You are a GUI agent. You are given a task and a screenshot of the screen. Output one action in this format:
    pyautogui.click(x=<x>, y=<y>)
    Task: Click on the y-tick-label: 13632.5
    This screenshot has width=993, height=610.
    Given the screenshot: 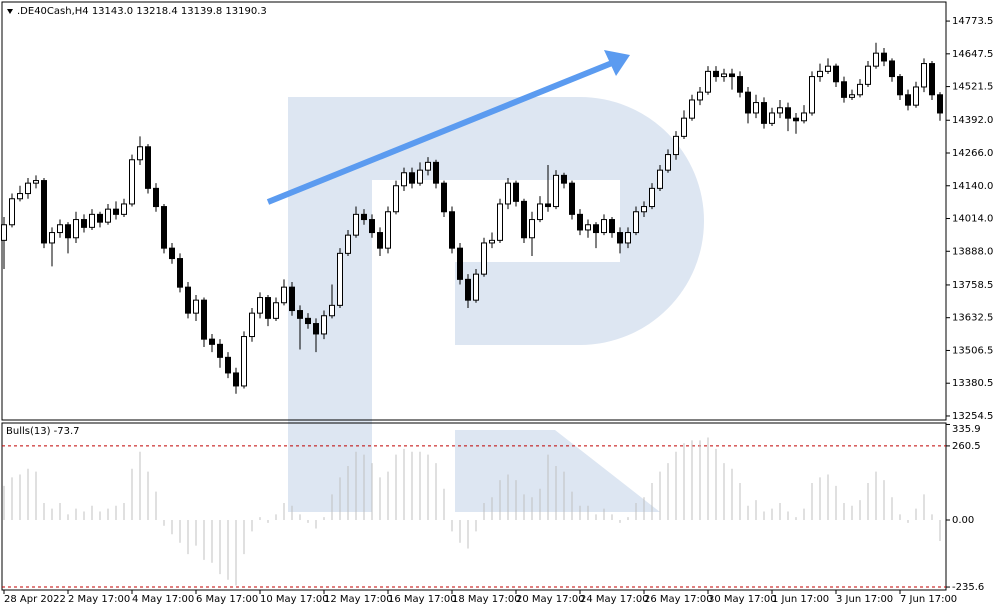 What is the action you would take?
    pyautogui.click(x=972, y=318)
    